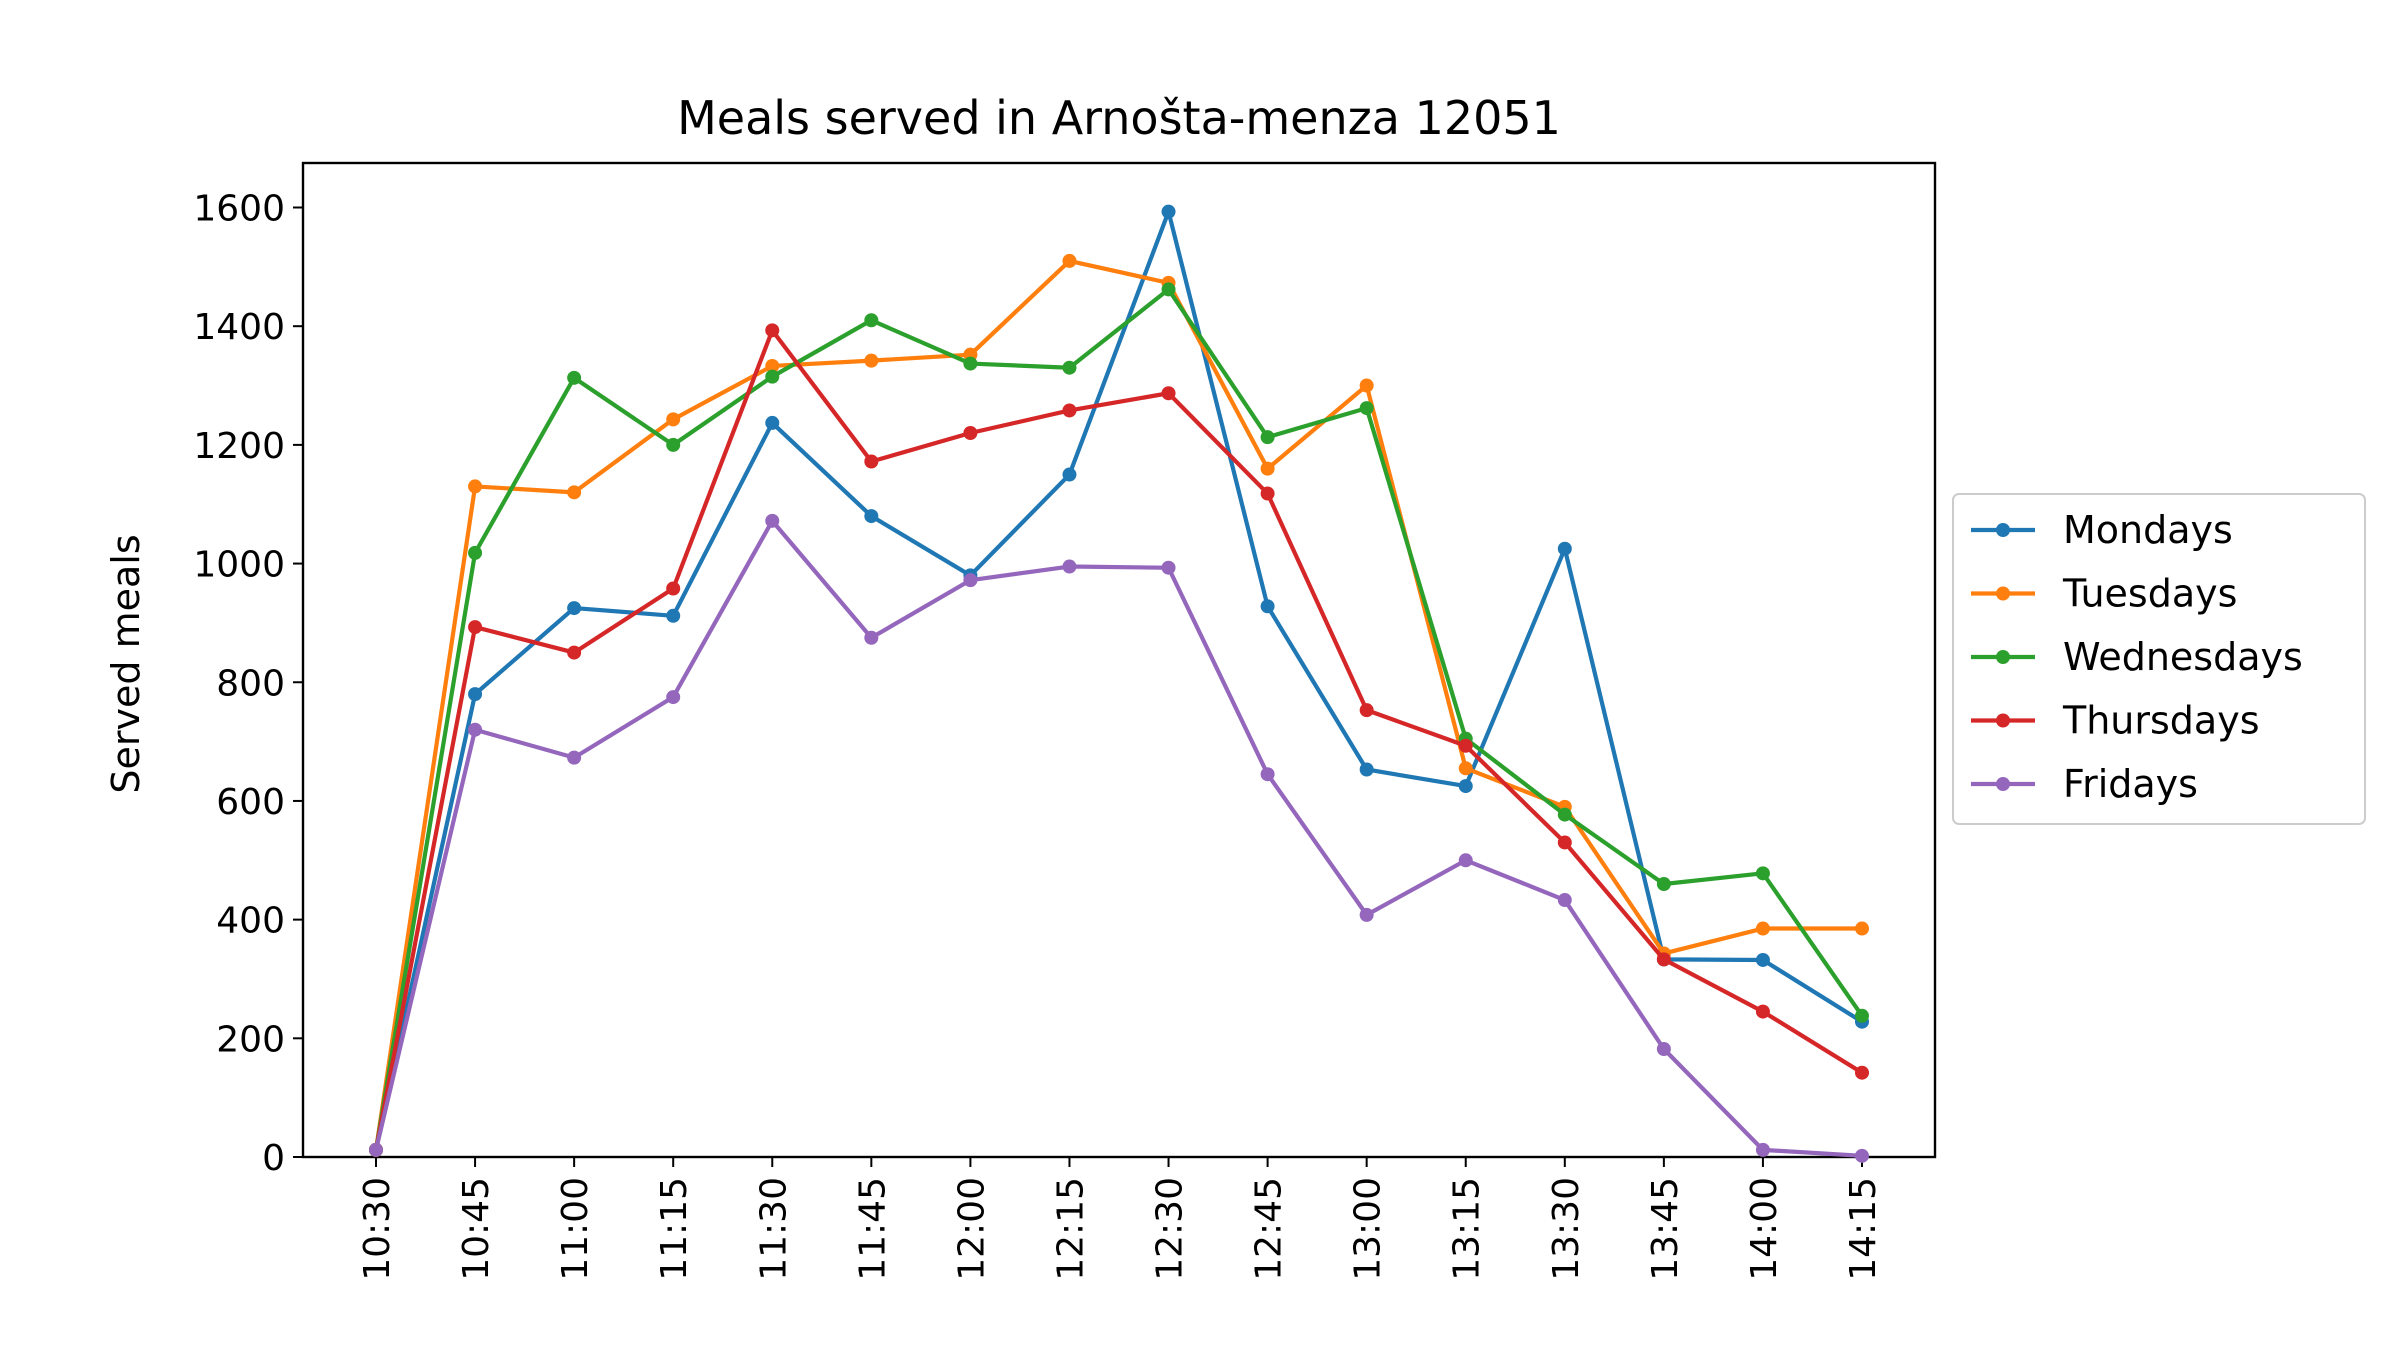 This screenshot has height=1354, width=2400. What do you see at coordinates (1368, 1229) in the screenshot?
I see `x-tick-label: 13:00` at bounding box center [1368, 1229].